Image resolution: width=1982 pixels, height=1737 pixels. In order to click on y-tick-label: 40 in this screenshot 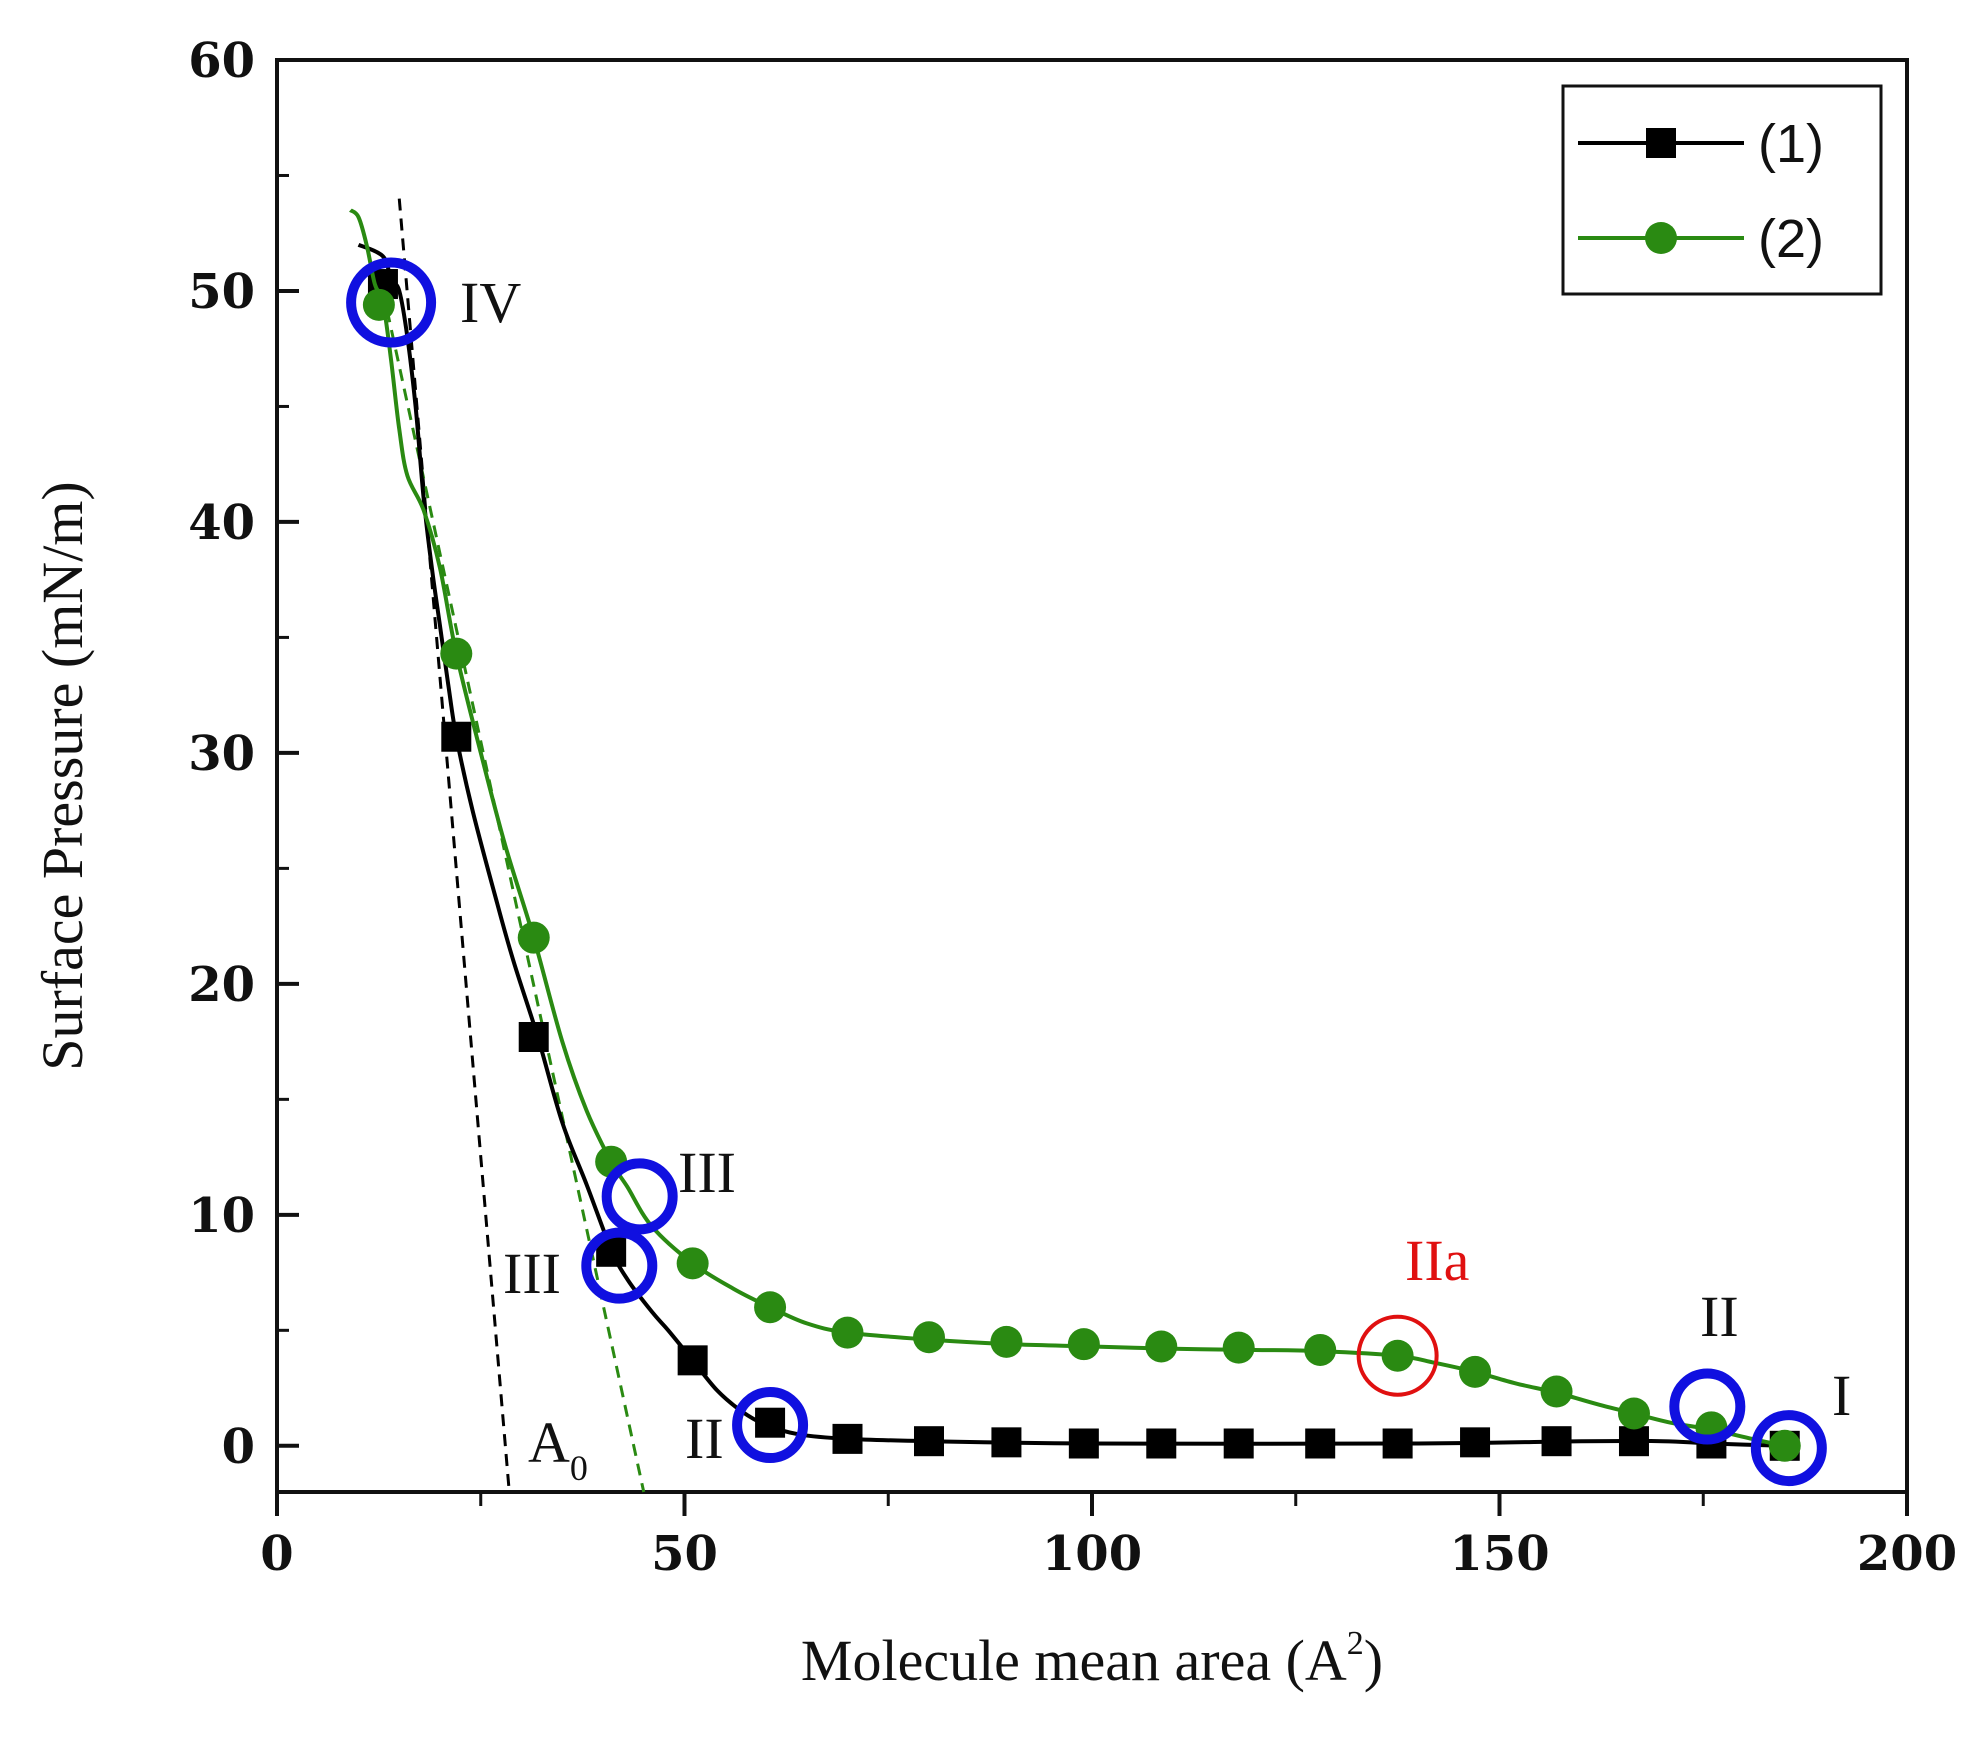, I will do `click(221, 523)`.